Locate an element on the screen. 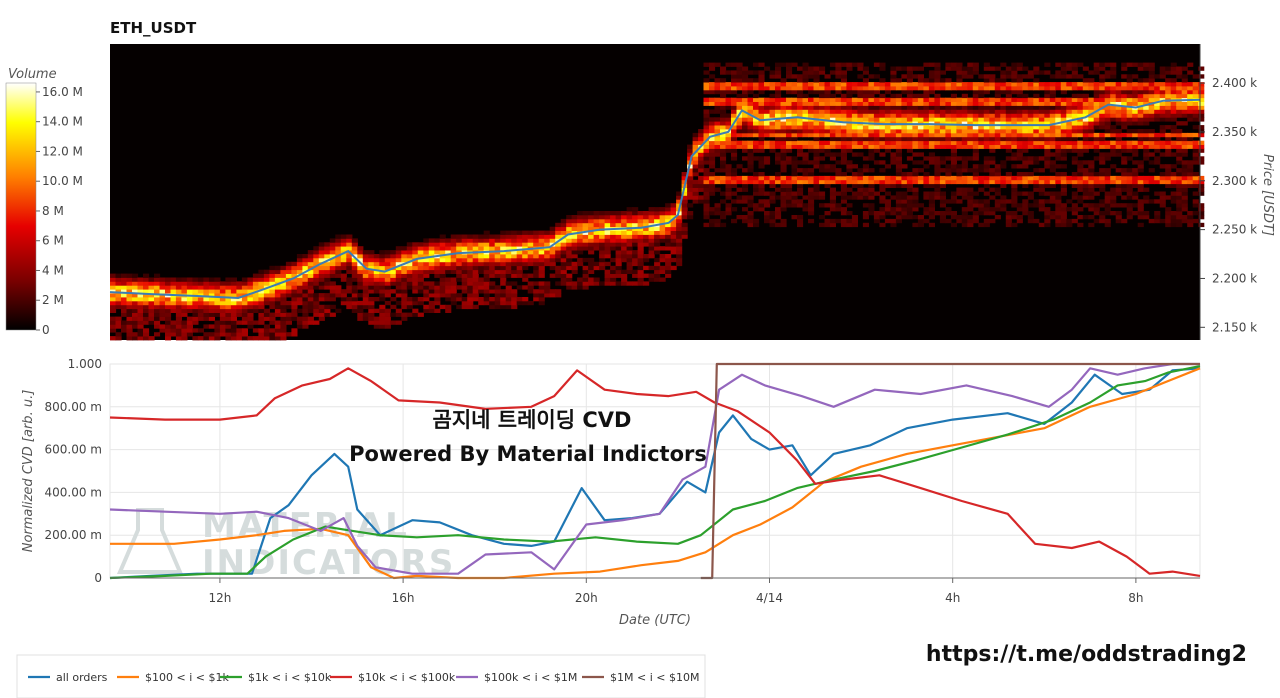  telegram-link: https://t.me/oddstrading2 is located at coordinates (1086, 654).